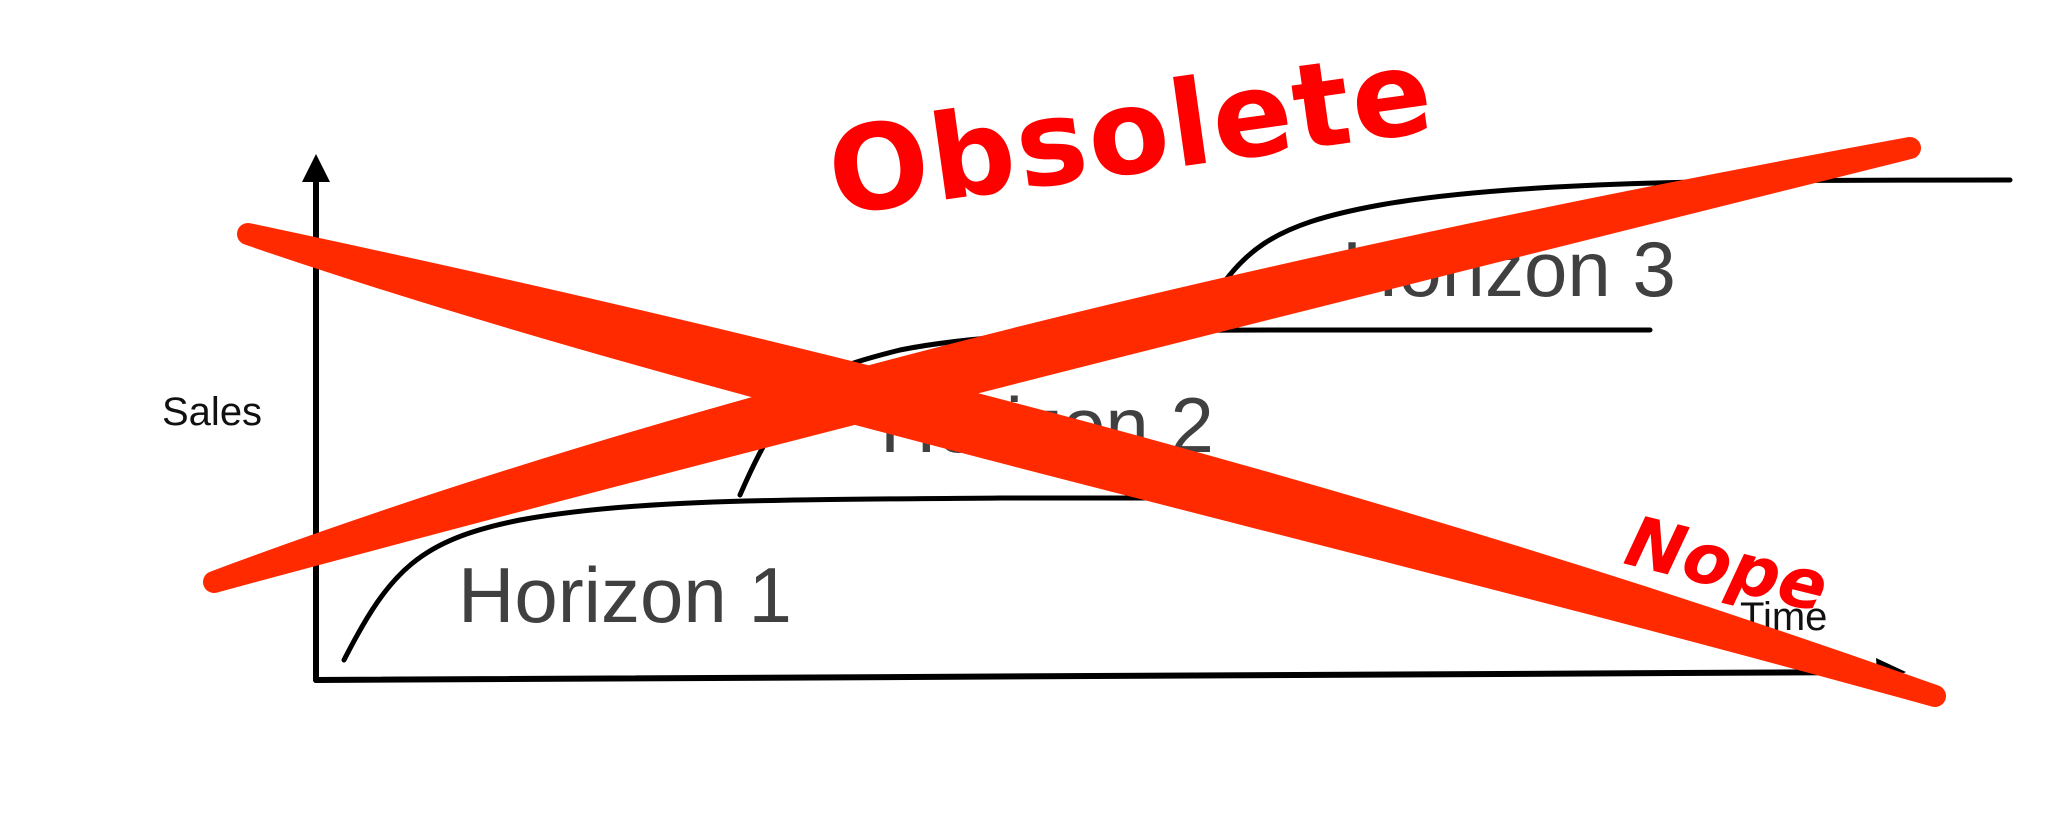 The image size is (2064, 827). Describe the element at coordinates (1099, 676) in the screenshot. I see `x-axis-line` at that location.